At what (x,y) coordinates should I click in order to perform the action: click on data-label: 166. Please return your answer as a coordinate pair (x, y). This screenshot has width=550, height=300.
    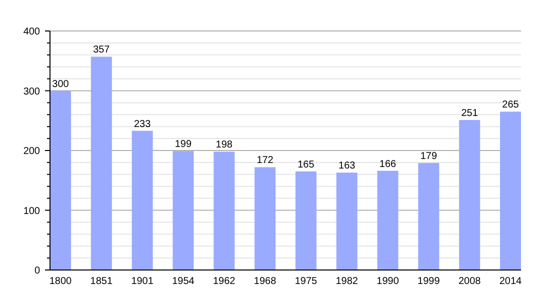
    Looking at the image, I should click on (388, 164).